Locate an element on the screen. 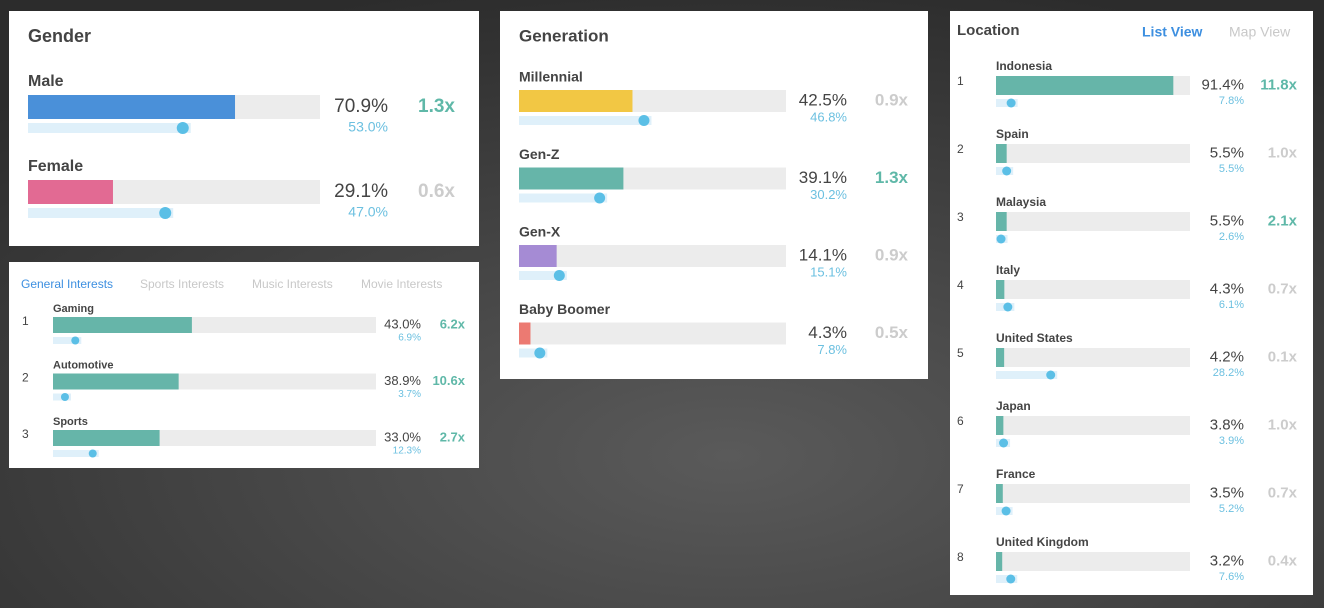 Image resolution: width=1324 pixels, height=613 pixels. index-value: 11.8x is located at coordinates (1278, 84).